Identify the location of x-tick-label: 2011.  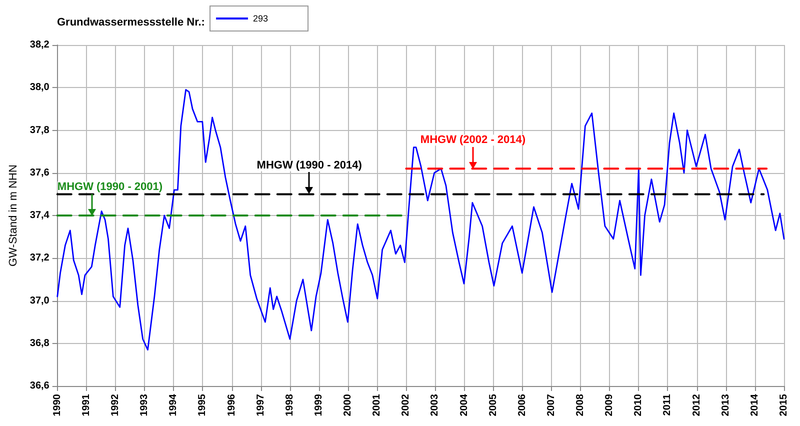
(668, 405).